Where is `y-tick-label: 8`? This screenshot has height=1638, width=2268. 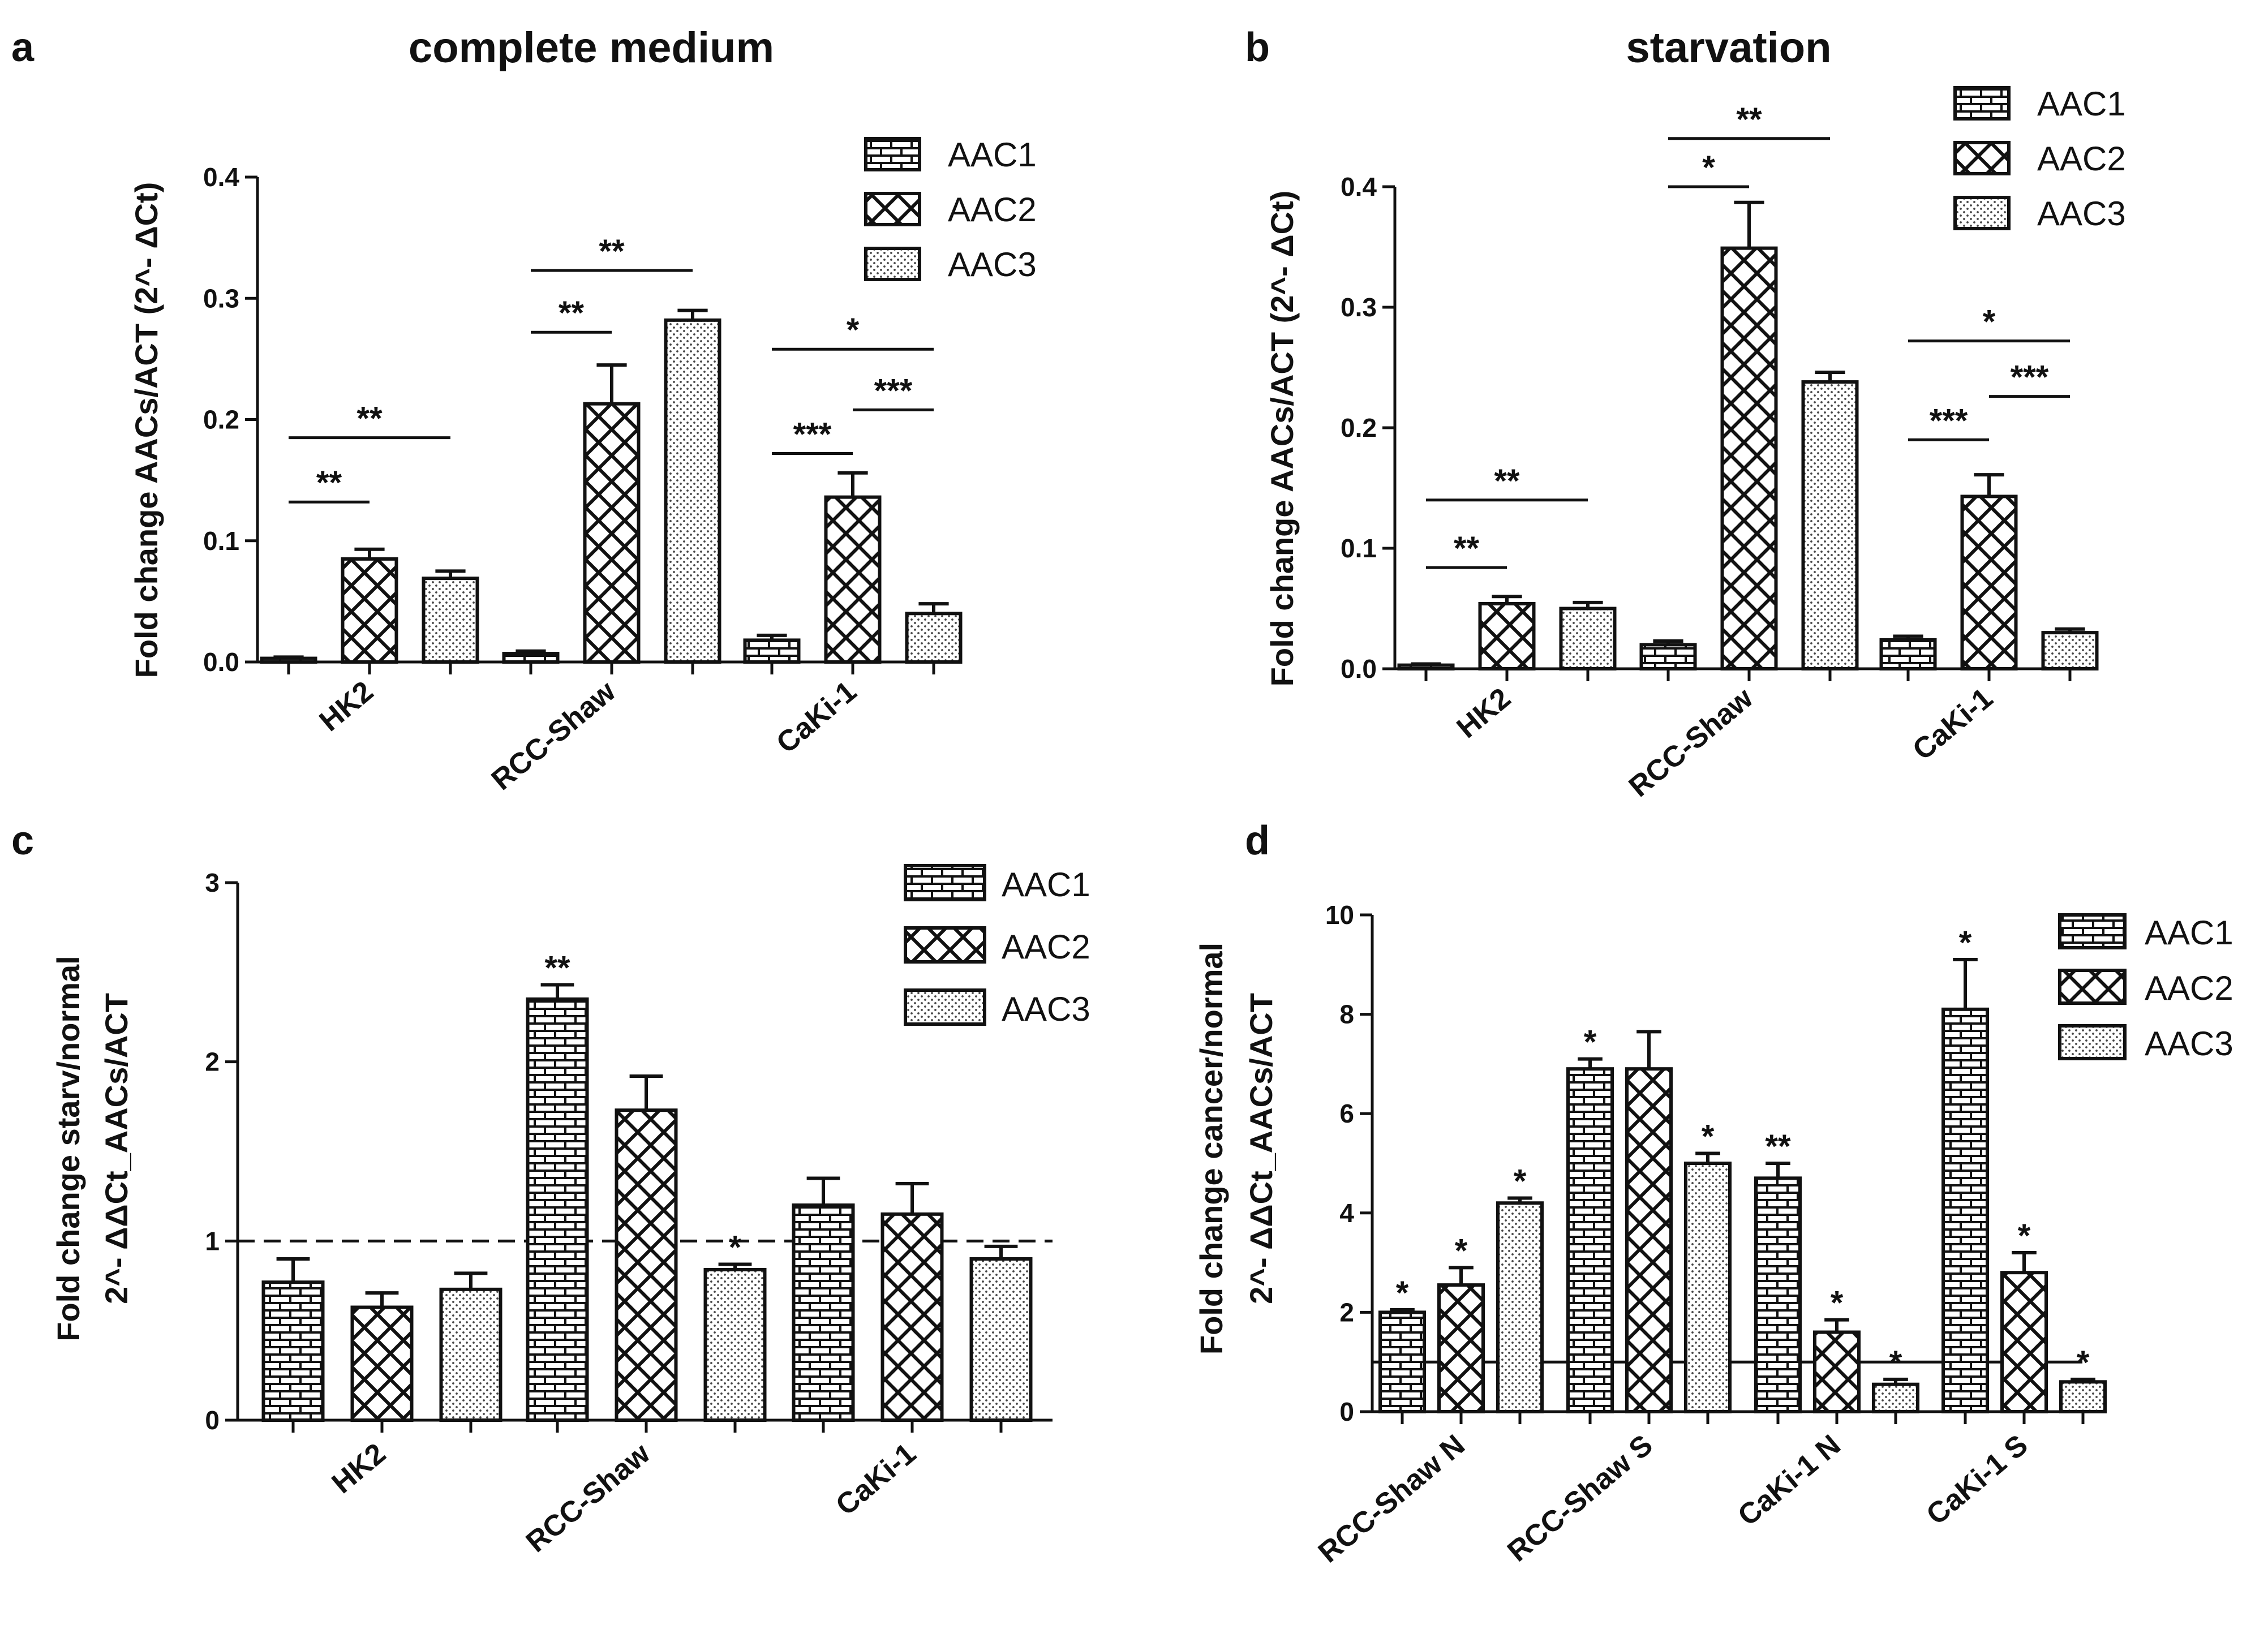
y-tick-label: 8 is located at coordinates (1346, 1014).